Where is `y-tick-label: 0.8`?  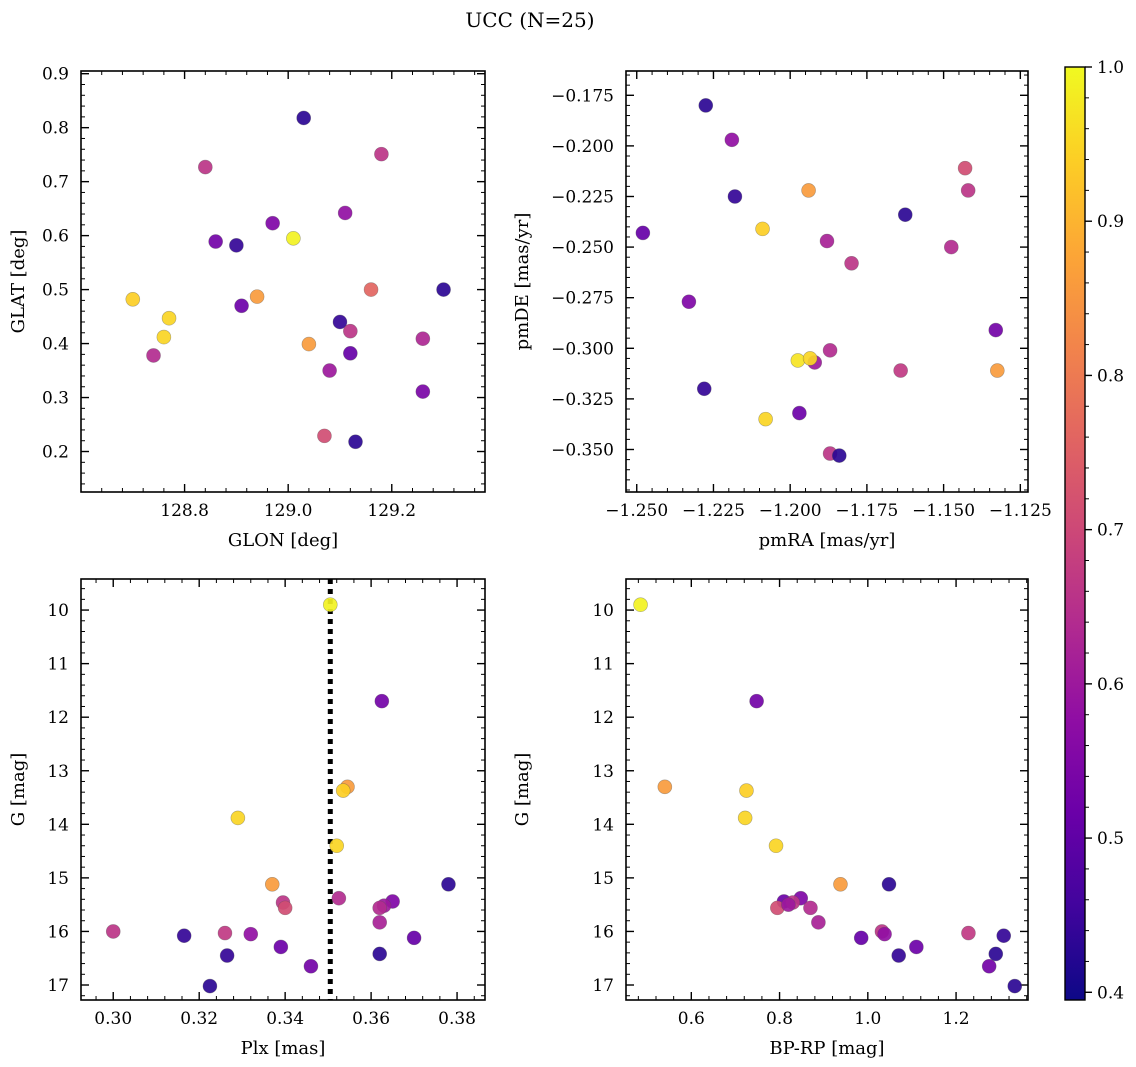 y-tick-label: 0.8 is located at coordinates (55, 129).